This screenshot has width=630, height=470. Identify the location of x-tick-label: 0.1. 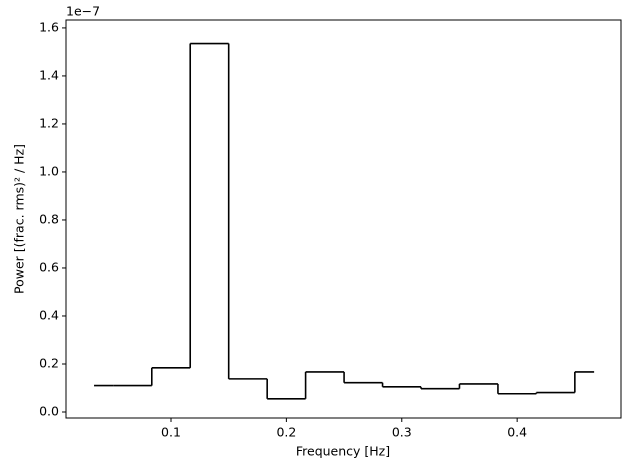
(171, 432).